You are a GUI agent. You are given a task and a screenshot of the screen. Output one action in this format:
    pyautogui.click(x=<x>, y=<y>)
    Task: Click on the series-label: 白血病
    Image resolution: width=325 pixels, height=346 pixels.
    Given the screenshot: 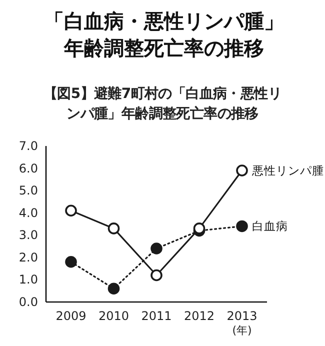 What is the action you would take?
    pyautogui.click(x=270, y=226)
    